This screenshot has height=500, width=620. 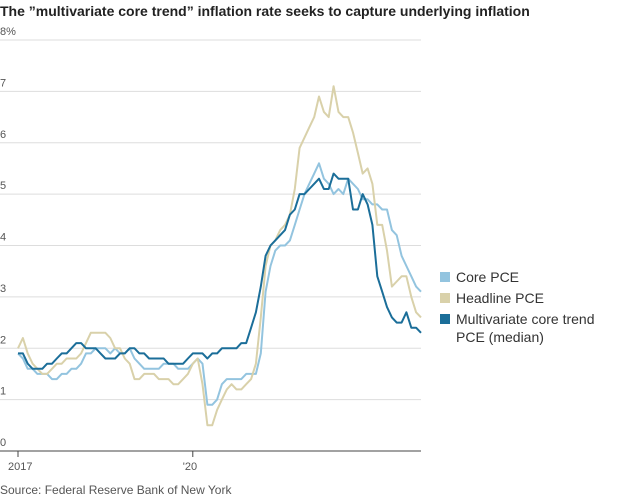 I want to click on legend-label: Core PCE, so click(x=488, y=277).